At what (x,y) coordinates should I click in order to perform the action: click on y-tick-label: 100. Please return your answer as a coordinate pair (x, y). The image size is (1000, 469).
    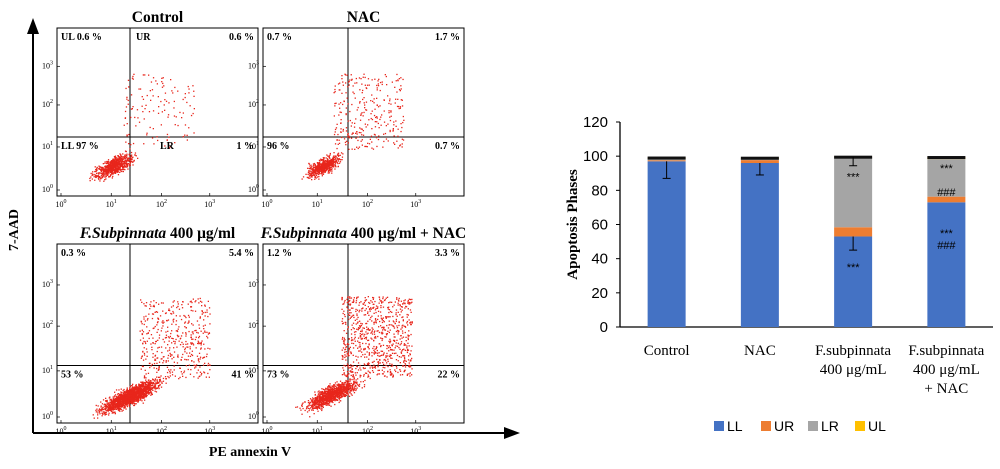
    Looking at the image, I should click on (595, 156).